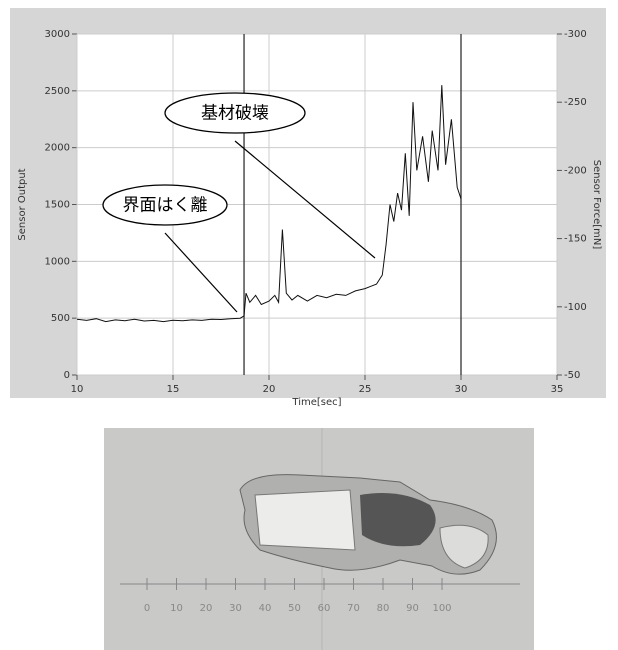 The image size is (618, 650). Describe the element at coordinates (294, 608) in the screenshot. I see `scale-label: 50` at that location.